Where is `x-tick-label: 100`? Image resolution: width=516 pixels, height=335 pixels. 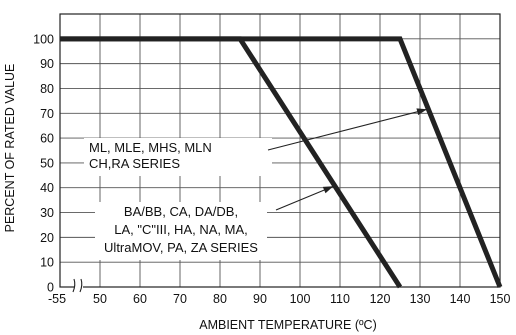 x-tick-label: 100 is located at coordinates (300, 299).